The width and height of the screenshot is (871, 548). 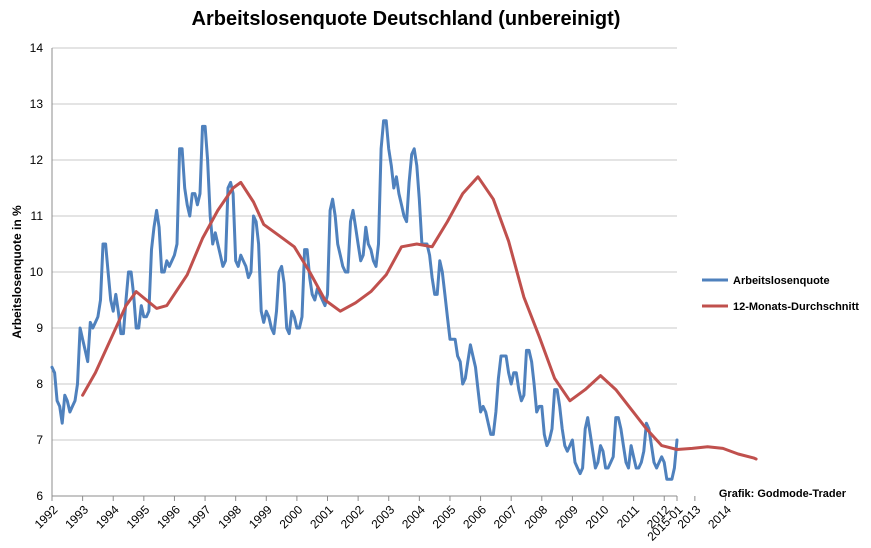 I want to click on y-tick-labels: 6 7 8 9 10 11 12 13 14, so click(x=37, y=272).